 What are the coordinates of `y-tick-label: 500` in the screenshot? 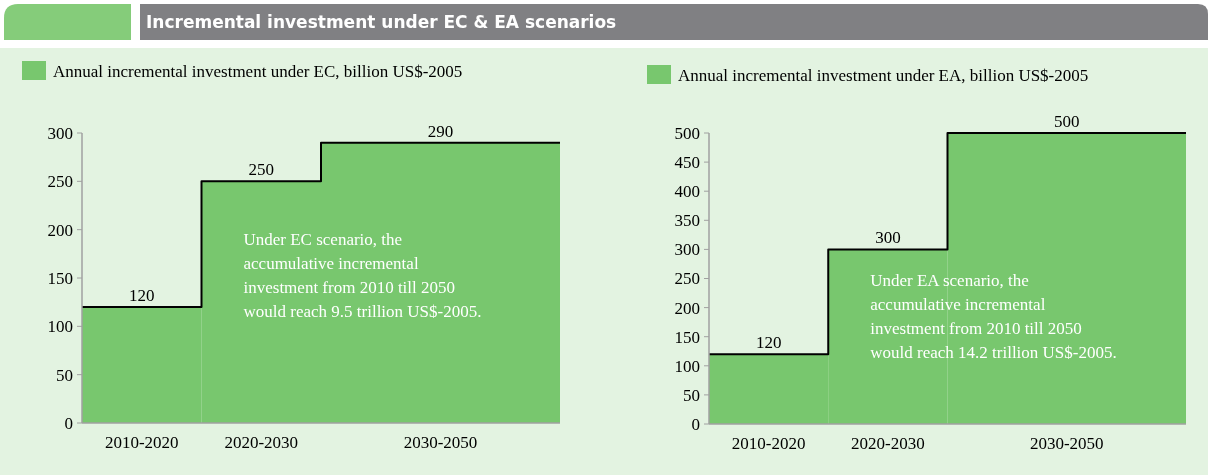 It's located at (687, 133).